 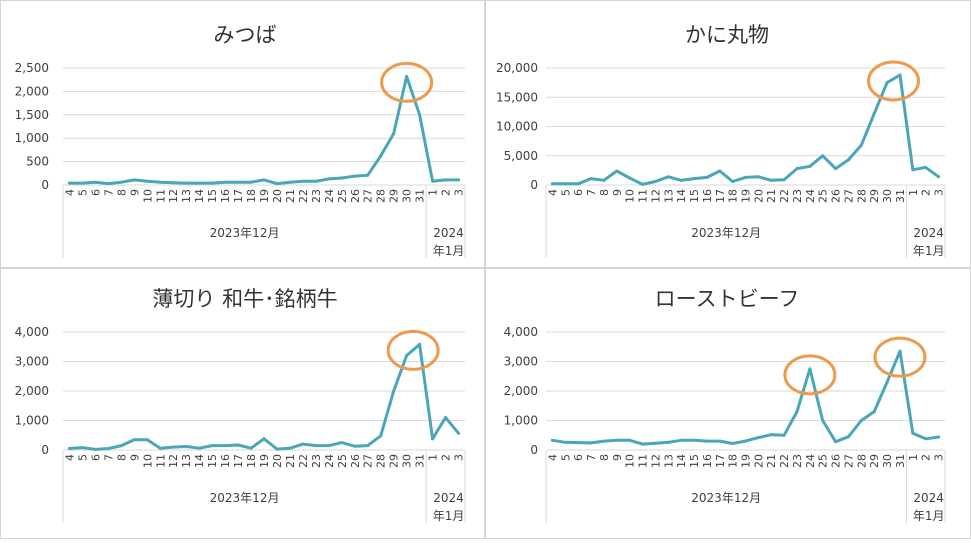 I want to click on x-tick-label: 2, so click(x=446, y=457).